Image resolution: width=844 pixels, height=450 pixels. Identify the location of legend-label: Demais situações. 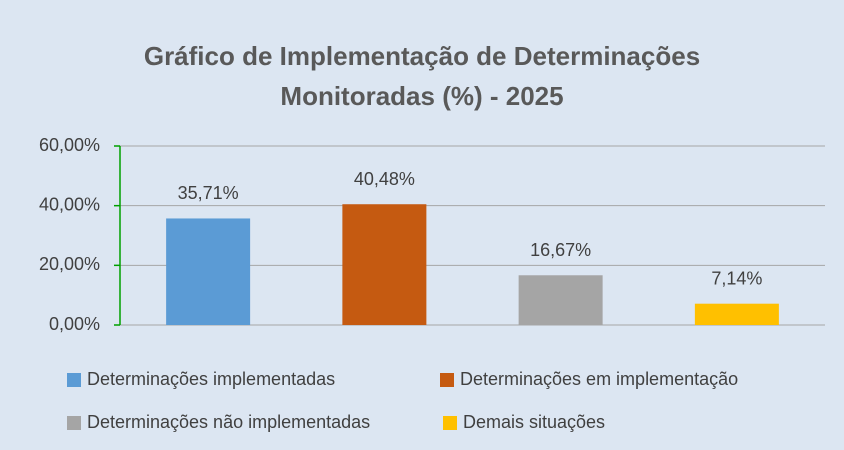
(534, 422).